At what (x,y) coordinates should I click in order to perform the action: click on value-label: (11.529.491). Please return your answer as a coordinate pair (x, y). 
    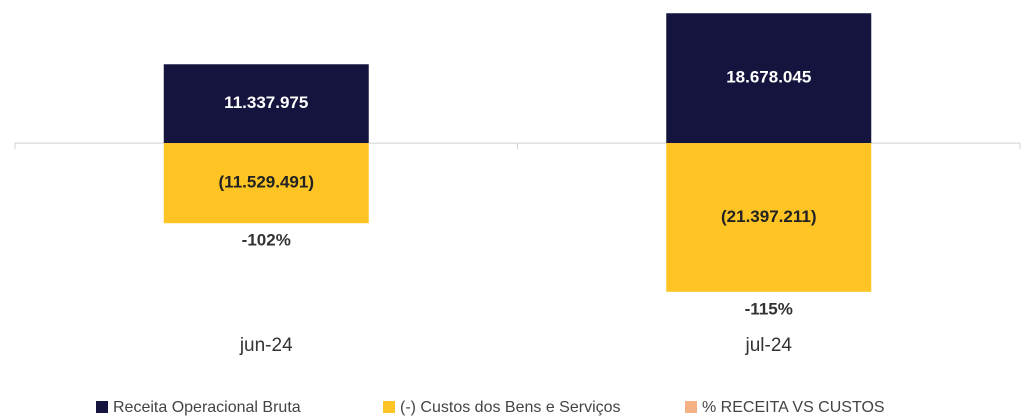
    Looking at the image, I should click on (266, 182).